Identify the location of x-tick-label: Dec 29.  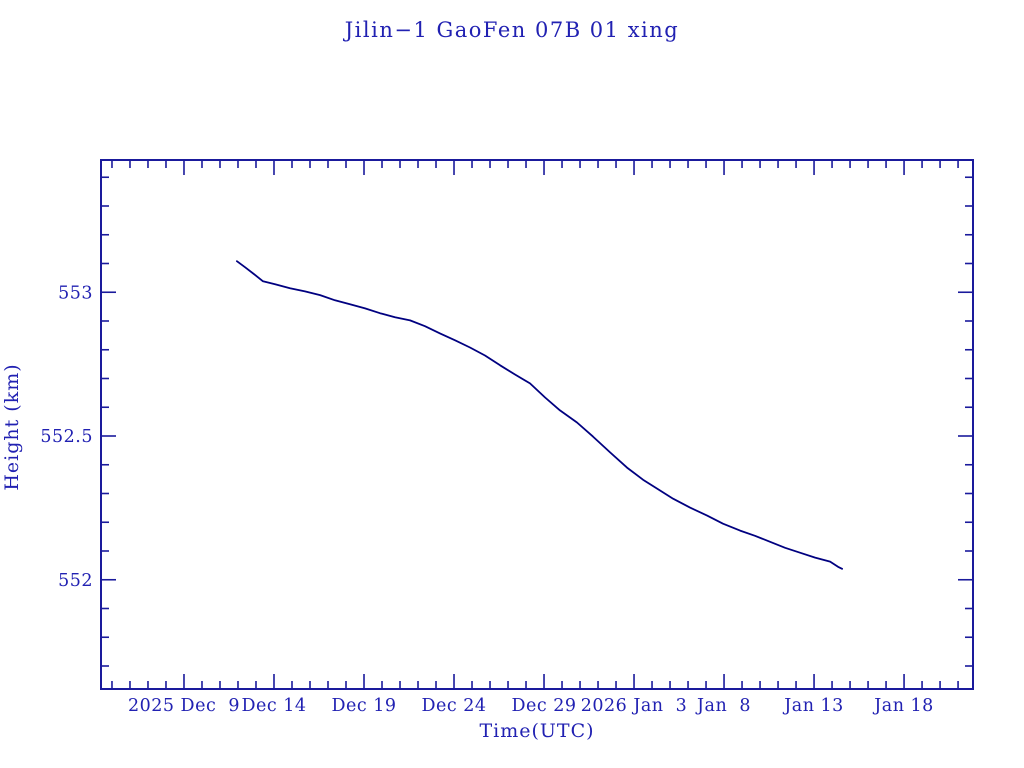
(544, 706).